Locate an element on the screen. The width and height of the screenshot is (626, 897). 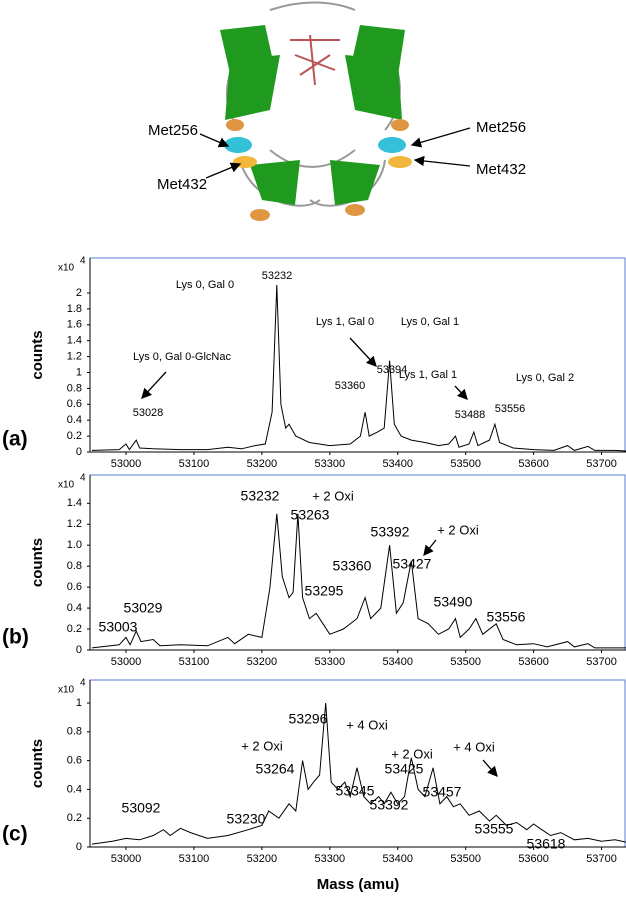
arrows is located at coordinates (335, 153).